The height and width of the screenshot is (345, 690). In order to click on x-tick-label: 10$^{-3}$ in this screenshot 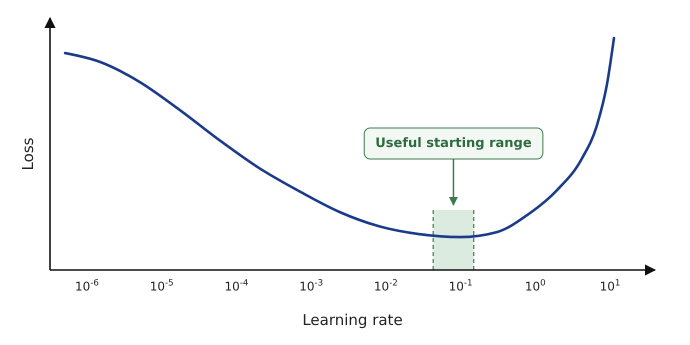, I will do `click(311, 286)`.